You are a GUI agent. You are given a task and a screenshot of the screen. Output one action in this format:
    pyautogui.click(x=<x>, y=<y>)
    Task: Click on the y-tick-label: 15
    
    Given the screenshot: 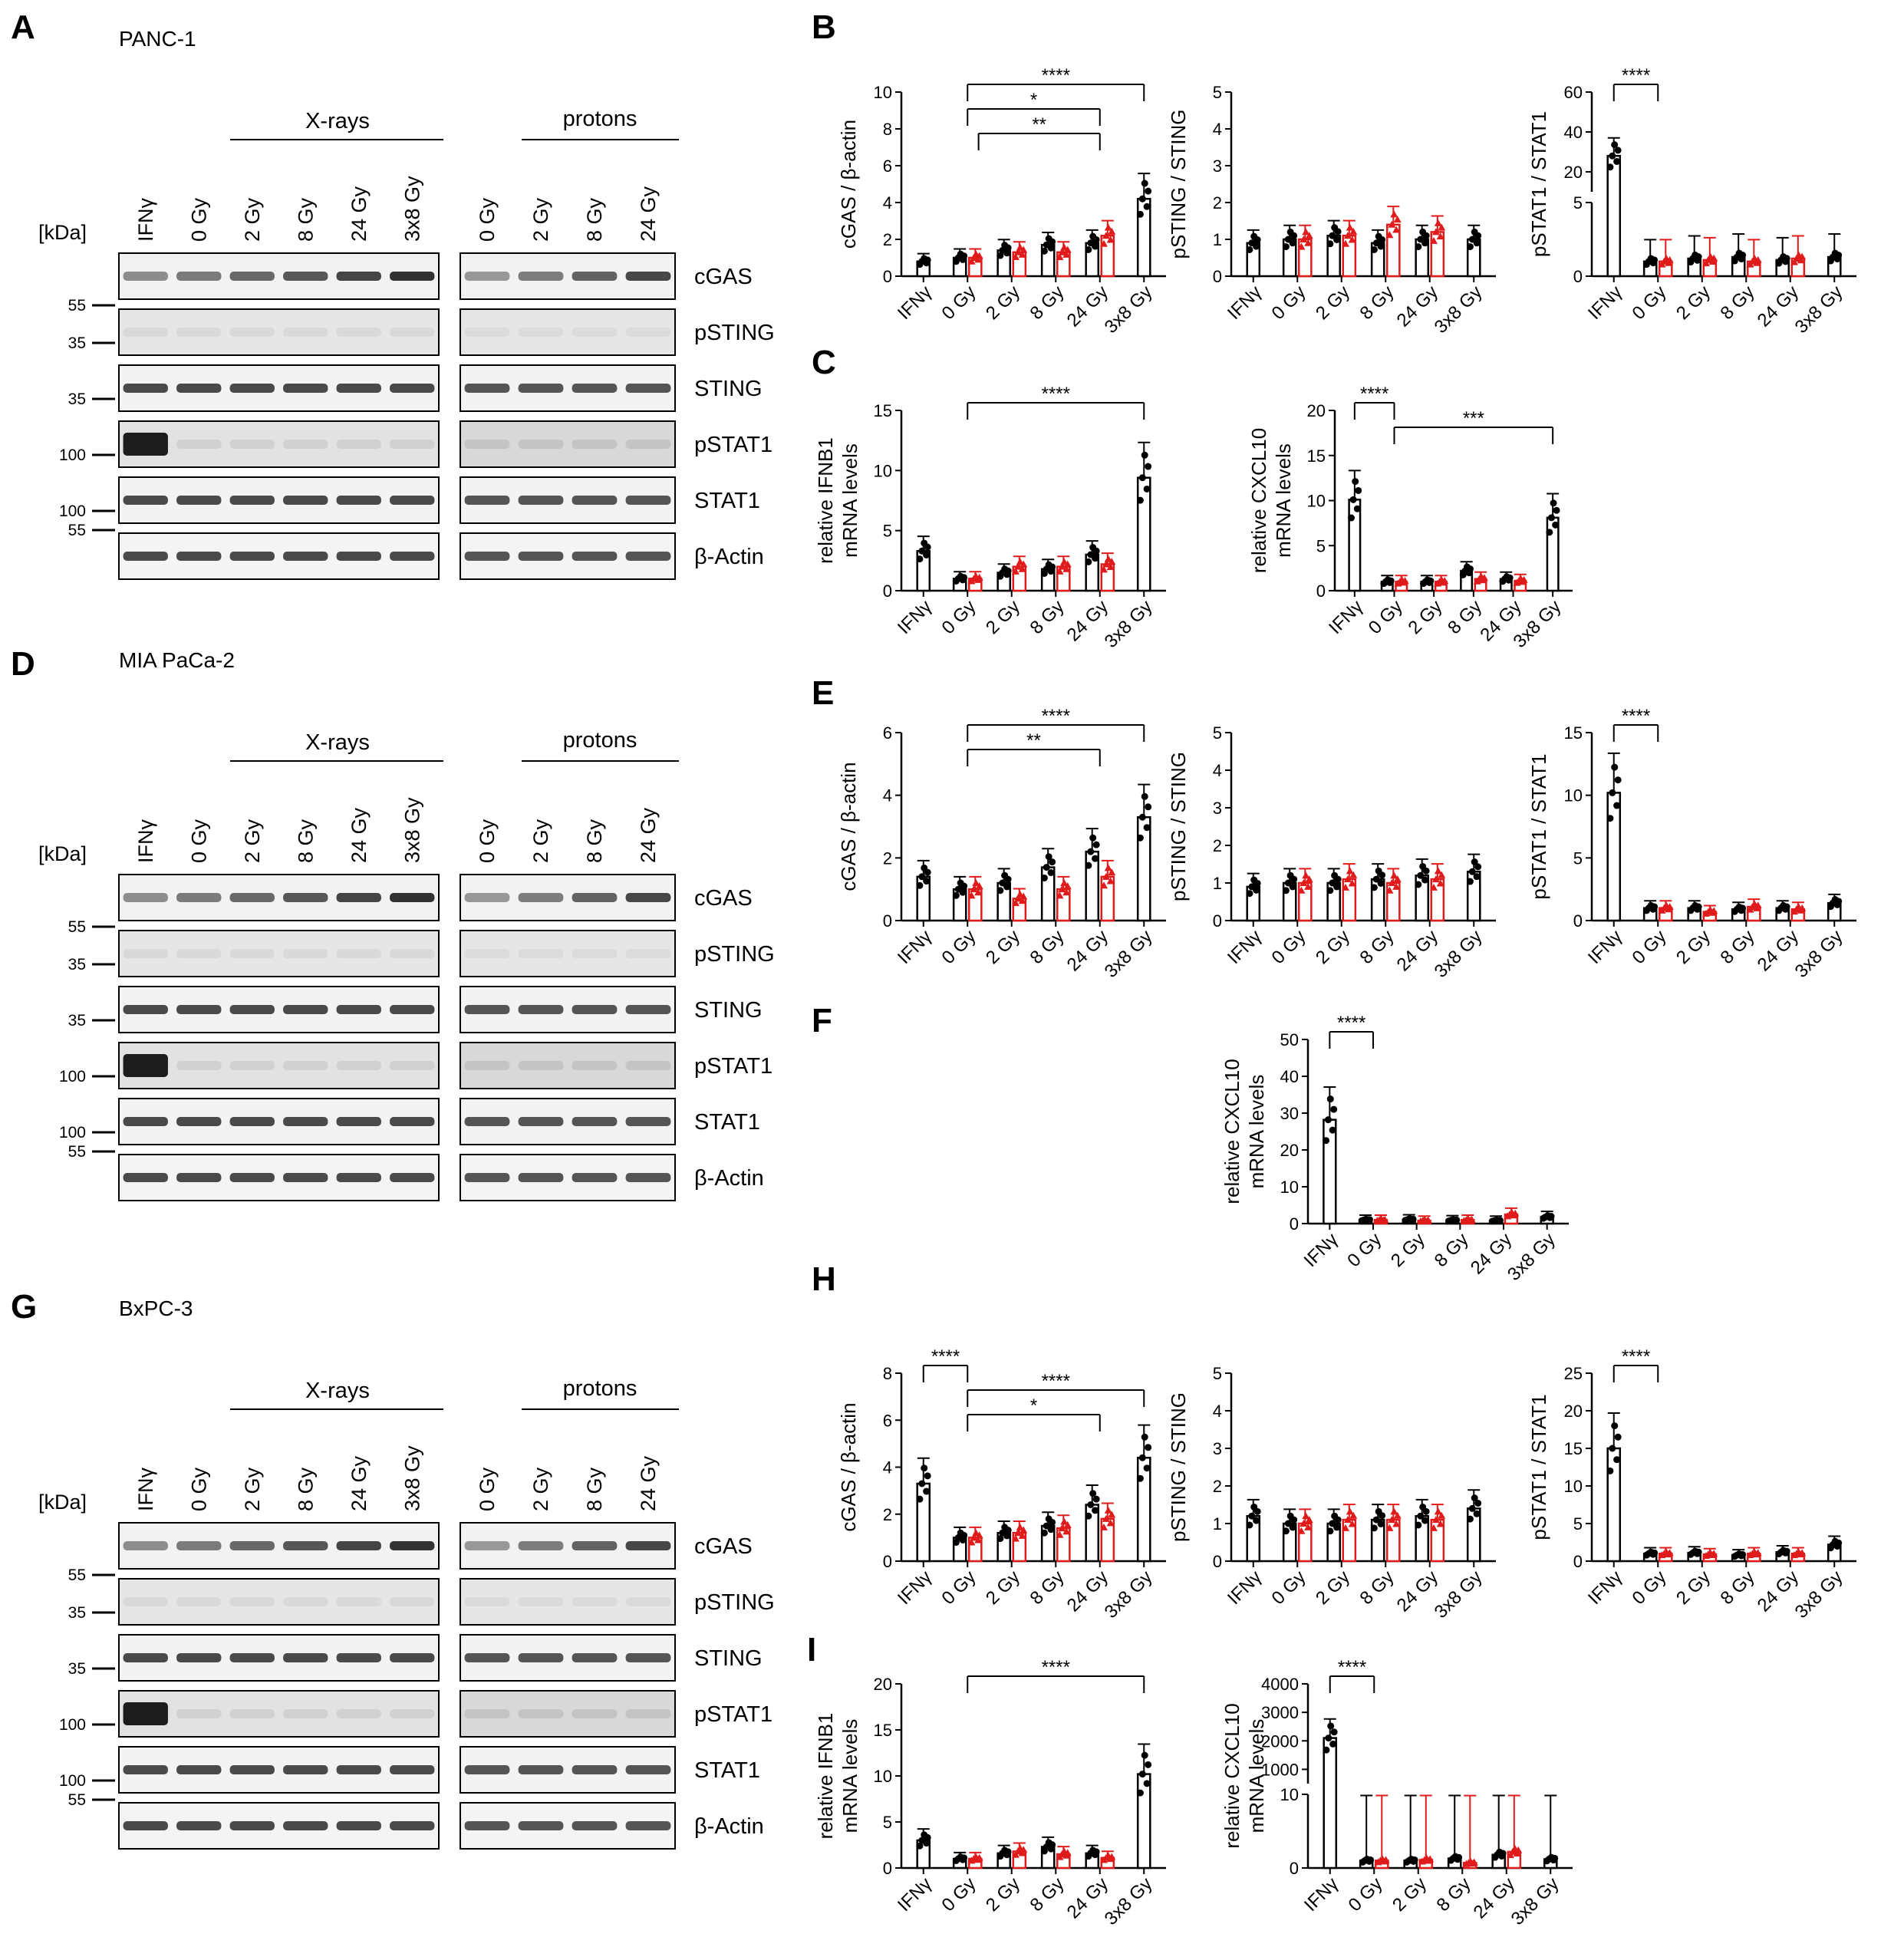 What is the action you would take?
    pyautogui.click(x=1573, y=1449)
    